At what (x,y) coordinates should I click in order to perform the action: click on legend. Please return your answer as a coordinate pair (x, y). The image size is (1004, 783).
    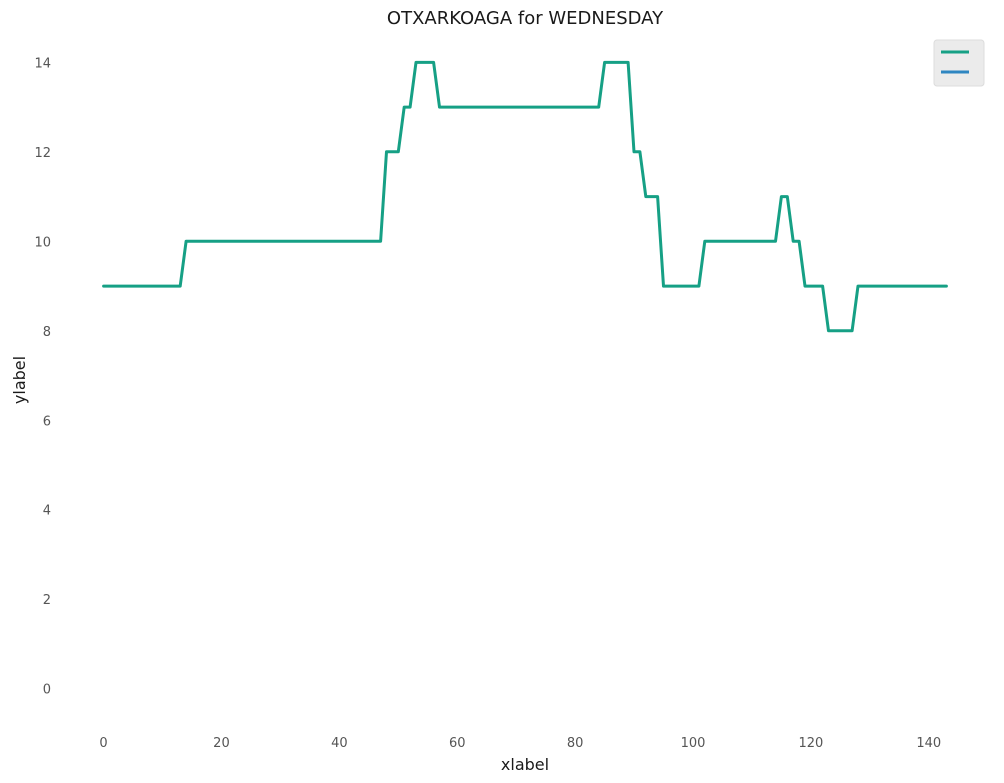
    Looking at the image, I should click on (959, 63).